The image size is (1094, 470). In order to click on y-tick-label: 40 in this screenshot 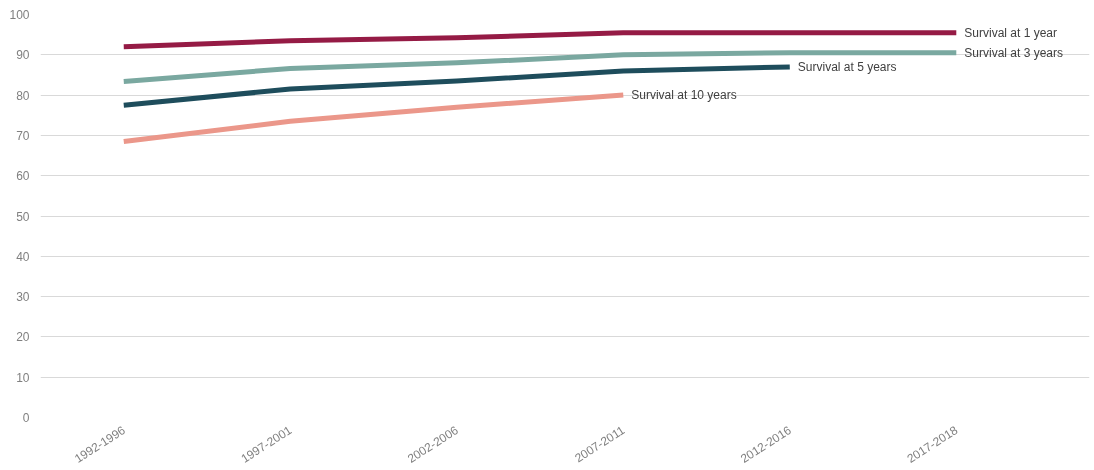, I will do `click(23, 256)`.